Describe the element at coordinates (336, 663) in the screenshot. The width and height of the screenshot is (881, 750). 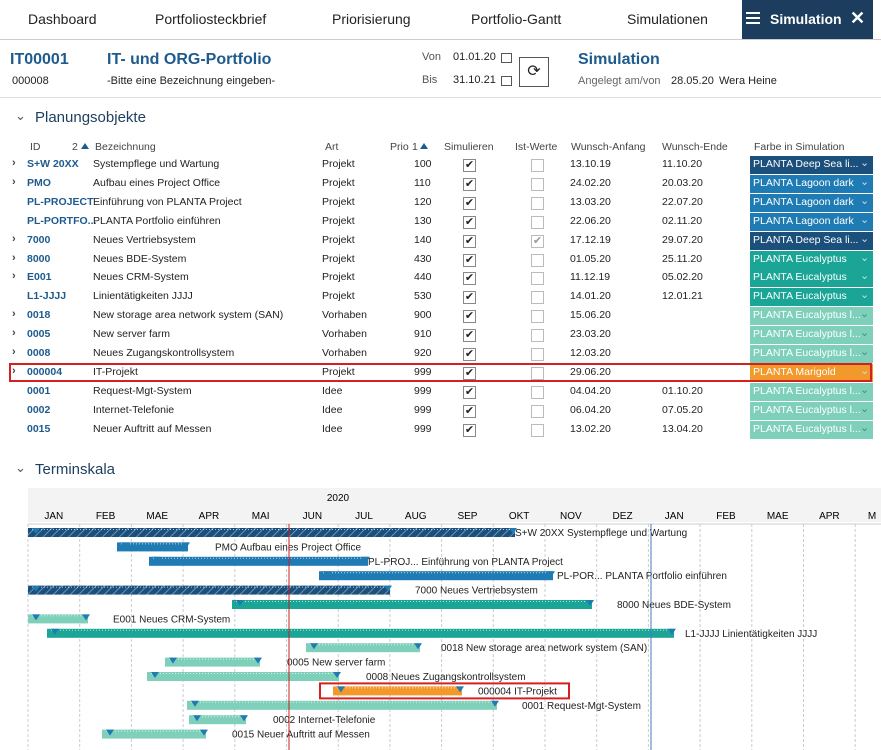
I see `bar-label: 0005 New server farm` at that location.